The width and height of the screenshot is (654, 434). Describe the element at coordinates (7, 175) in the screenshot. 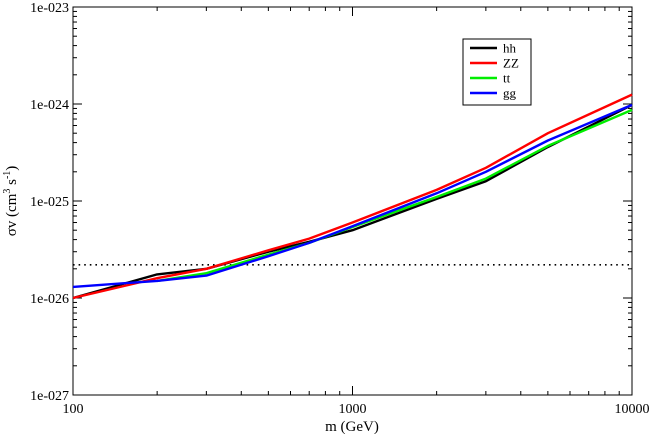

I see `y-axis-title-sup2: -1` at that location.